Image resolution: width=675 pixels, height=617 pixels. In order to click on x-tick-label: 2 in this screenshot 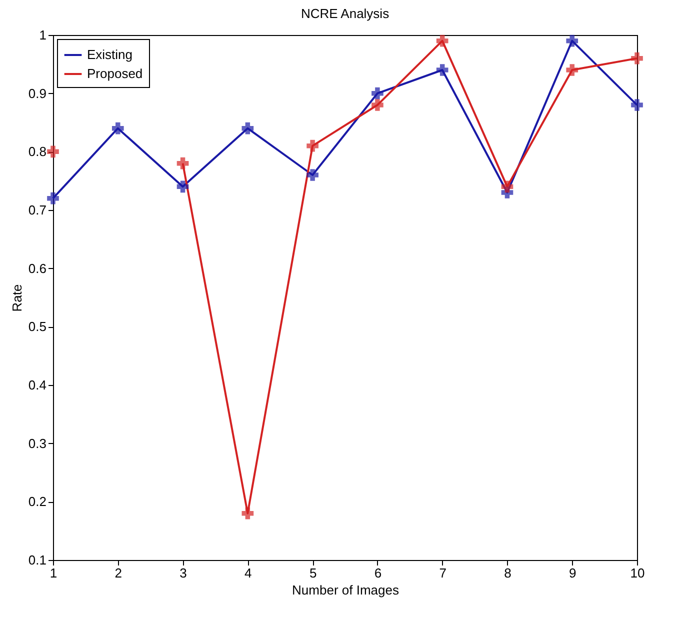, I will do `click(118, 573)`.